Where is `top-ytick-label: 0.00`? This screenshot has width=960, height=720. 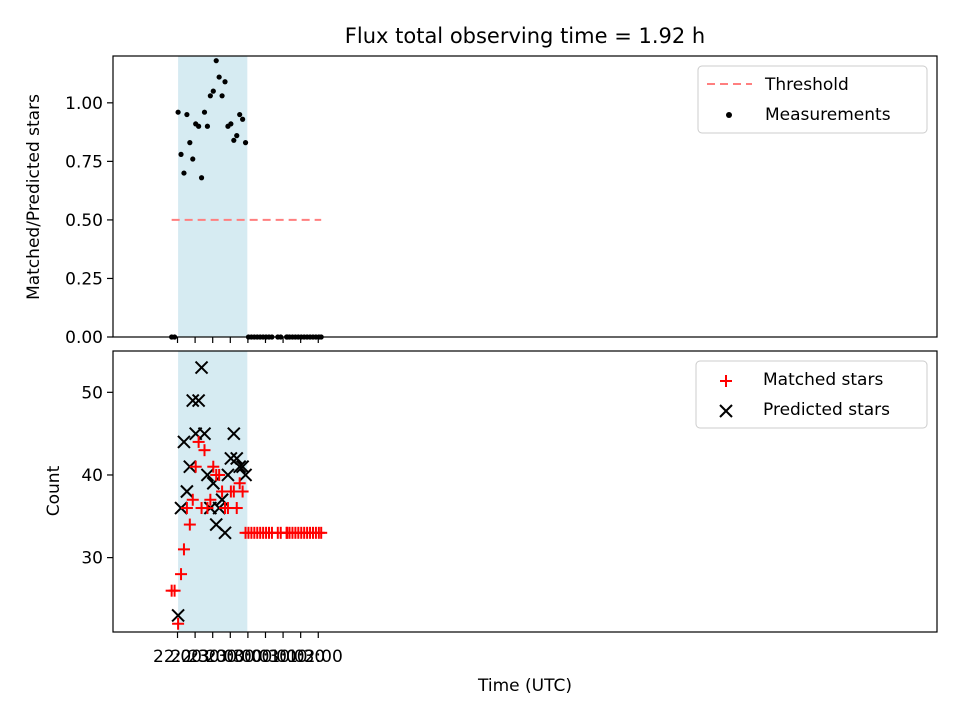 top-ytick-label: 0.00 is located at coordinates (84, 338).